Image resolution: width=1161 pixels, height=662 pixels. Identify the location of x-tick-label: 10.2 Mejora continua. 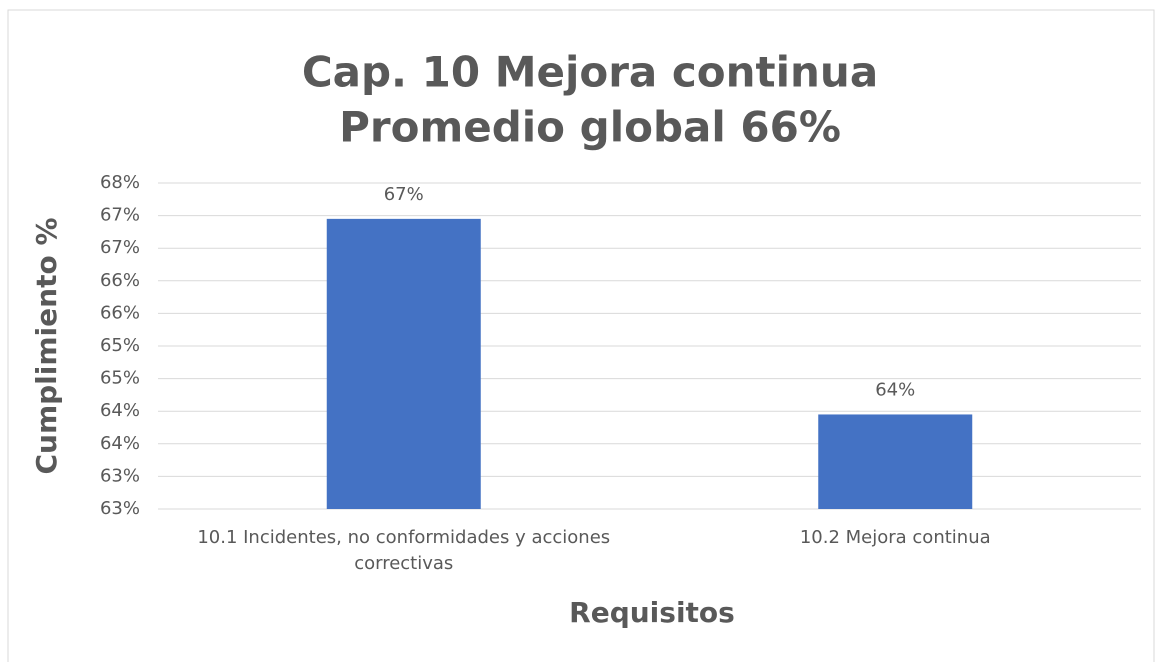
(895, 537).